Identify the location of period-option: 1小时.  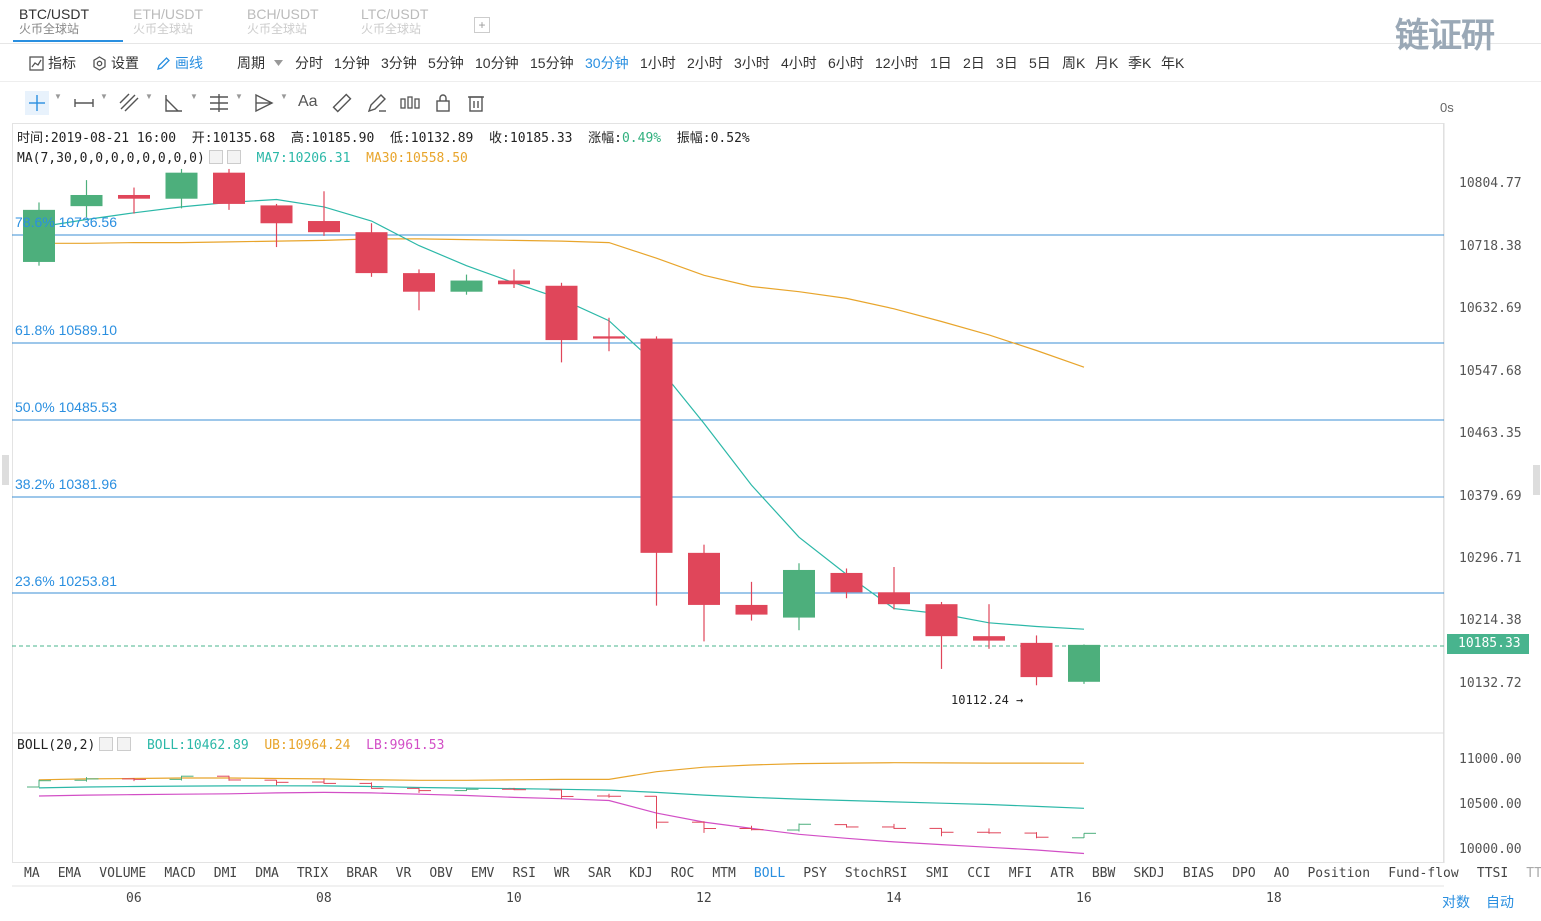
(658, 63).